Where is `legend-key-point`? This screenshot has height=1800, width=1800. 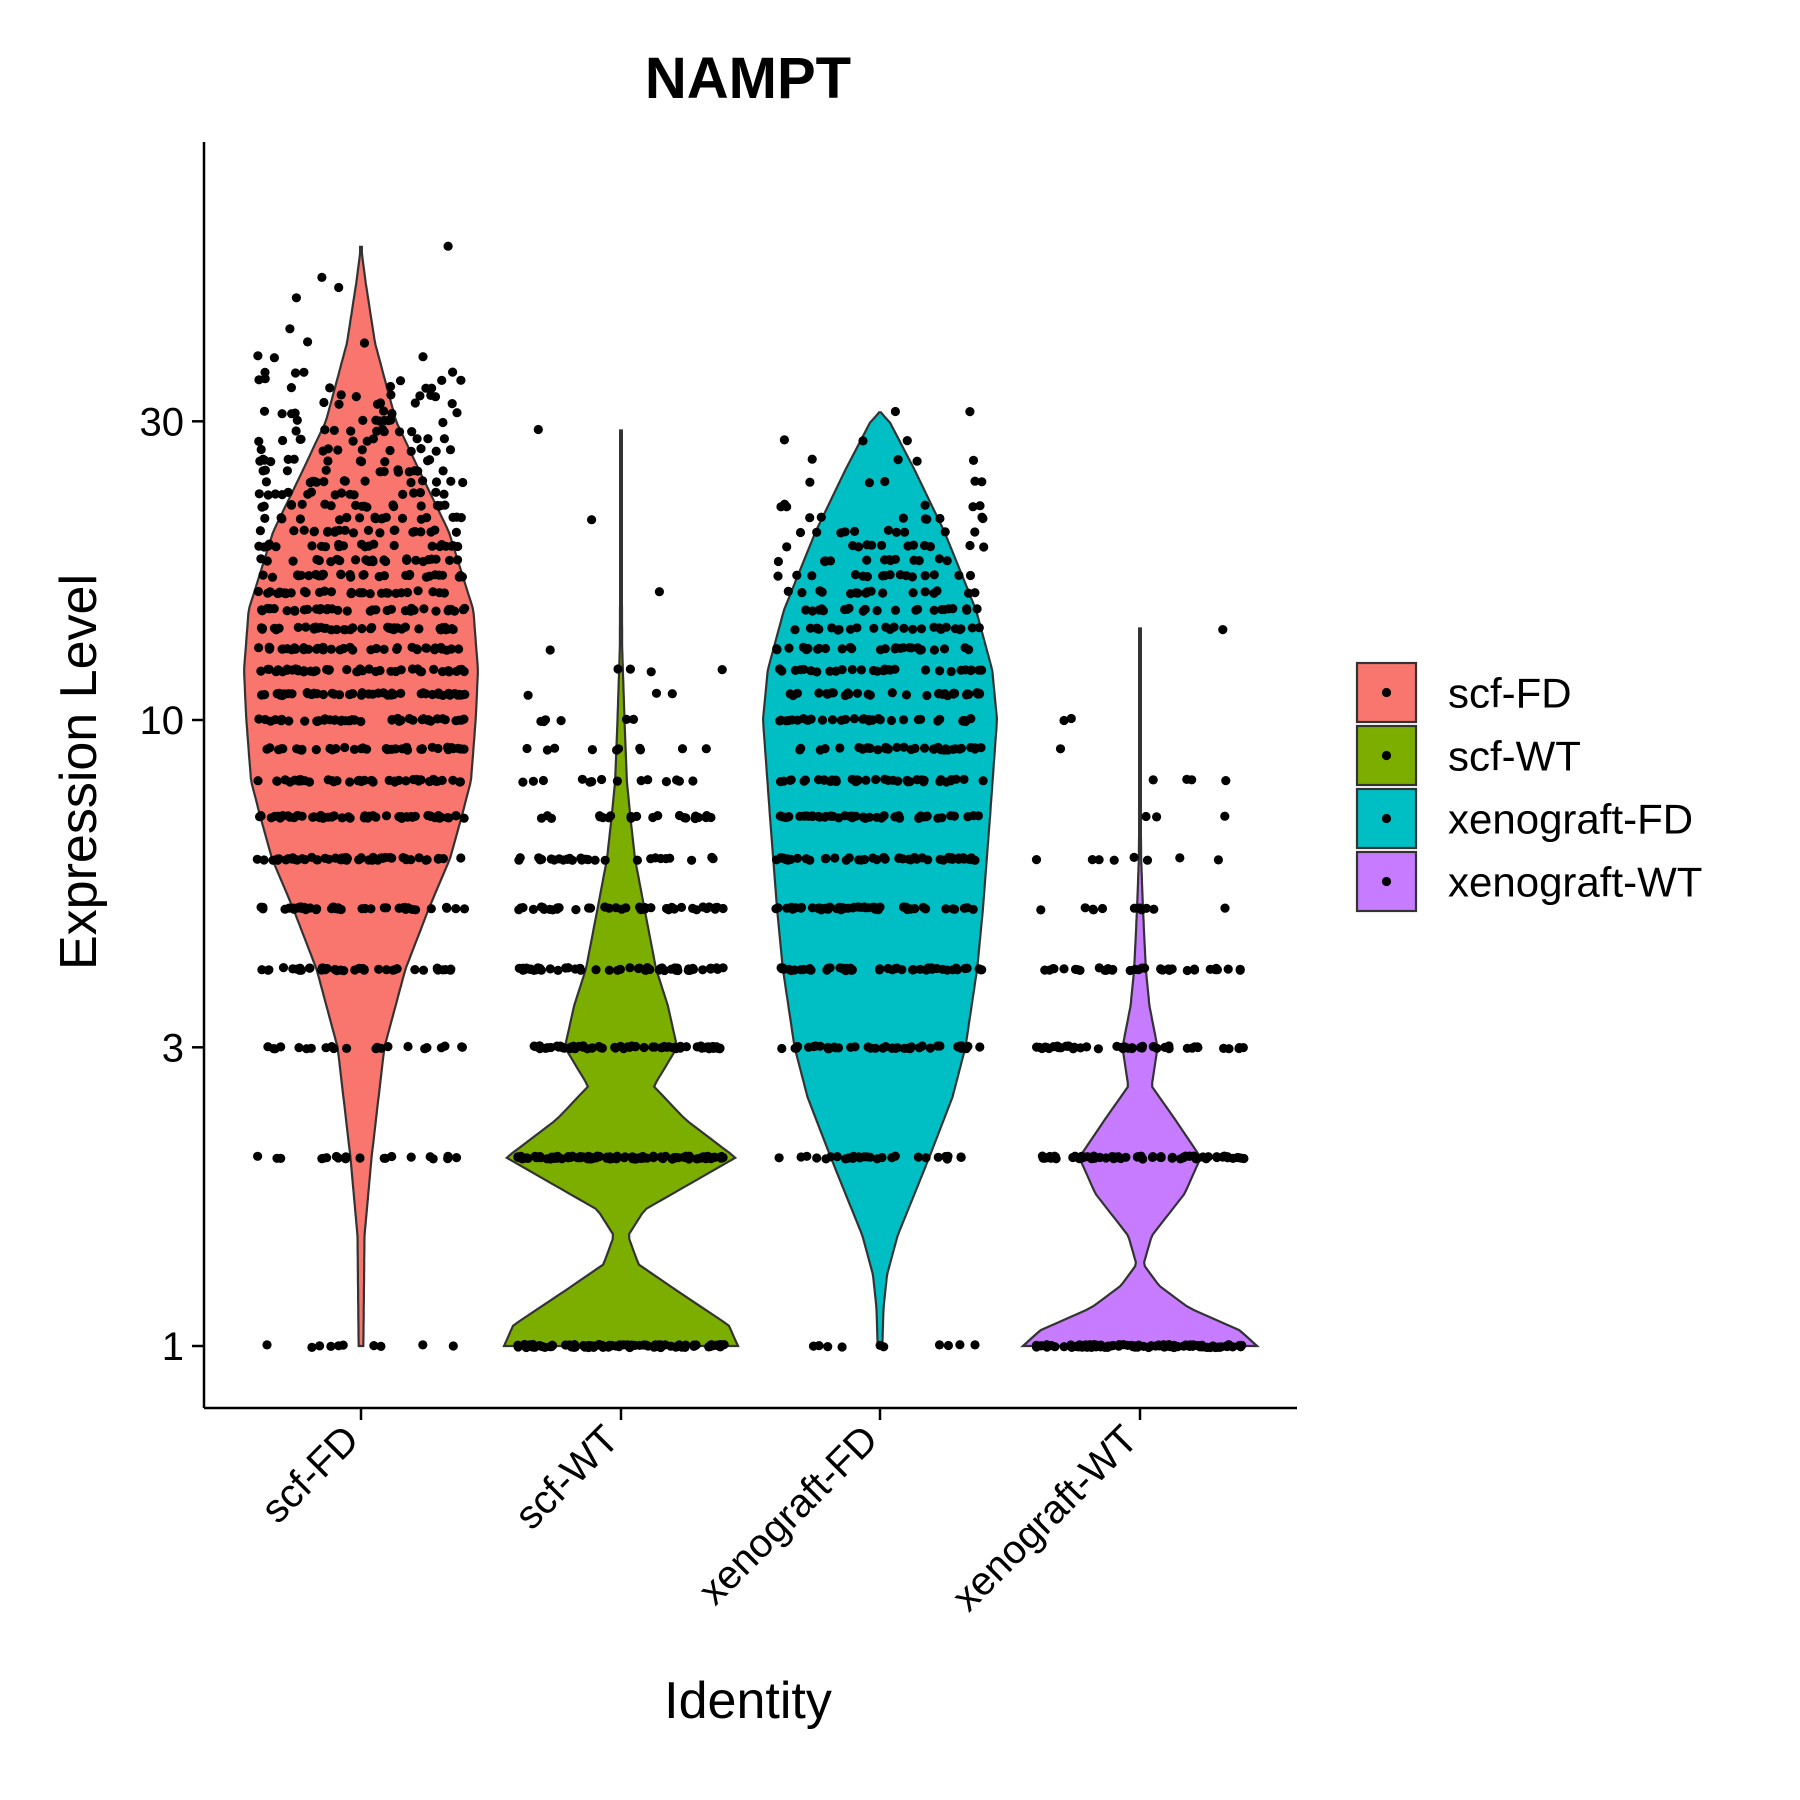 legend-key-point is located at coordinates (1386, 881).